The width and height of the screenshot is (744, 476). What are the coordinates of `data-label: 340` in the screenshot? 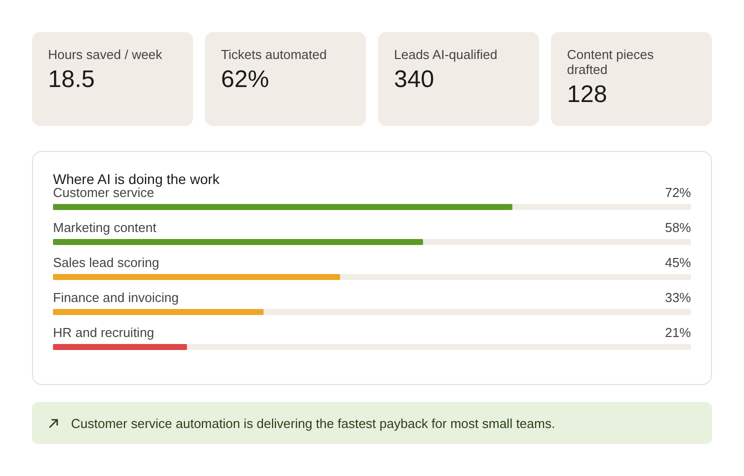 It's located at (415, 80).